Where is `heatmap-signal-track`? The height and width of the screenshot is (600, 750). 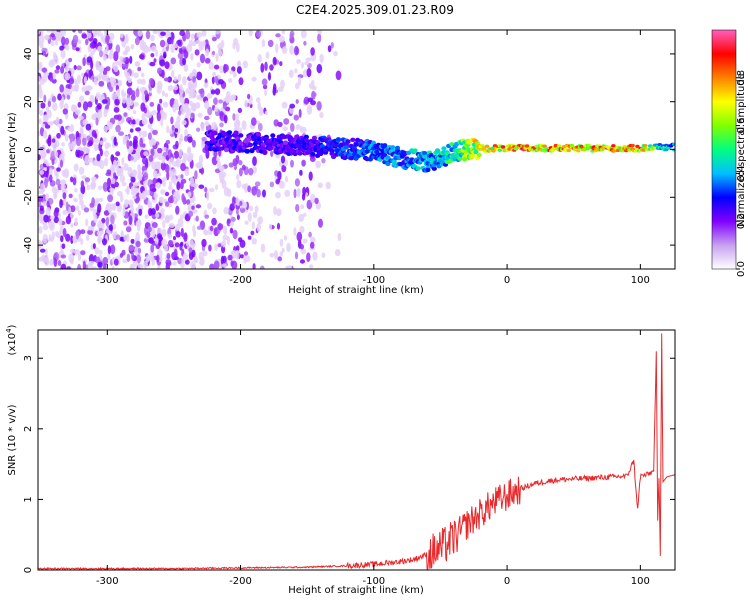
heatmap-signal-track is located at coordinates (439, 151).